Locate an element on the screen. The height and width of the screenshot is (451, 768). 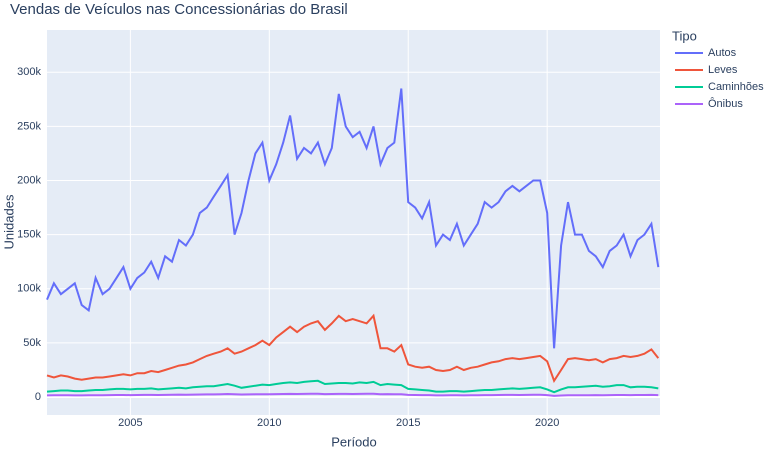
legend-title: Tipo is located at coordinates (684, 35).